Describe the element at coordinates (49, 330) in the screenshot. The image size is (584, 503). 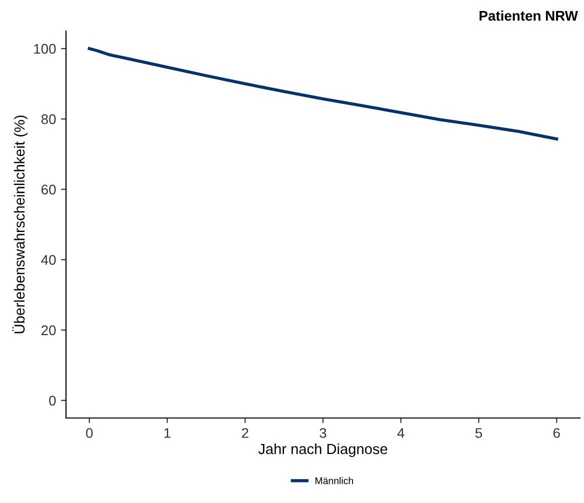
I see `y-tick-label: 20` at that location.